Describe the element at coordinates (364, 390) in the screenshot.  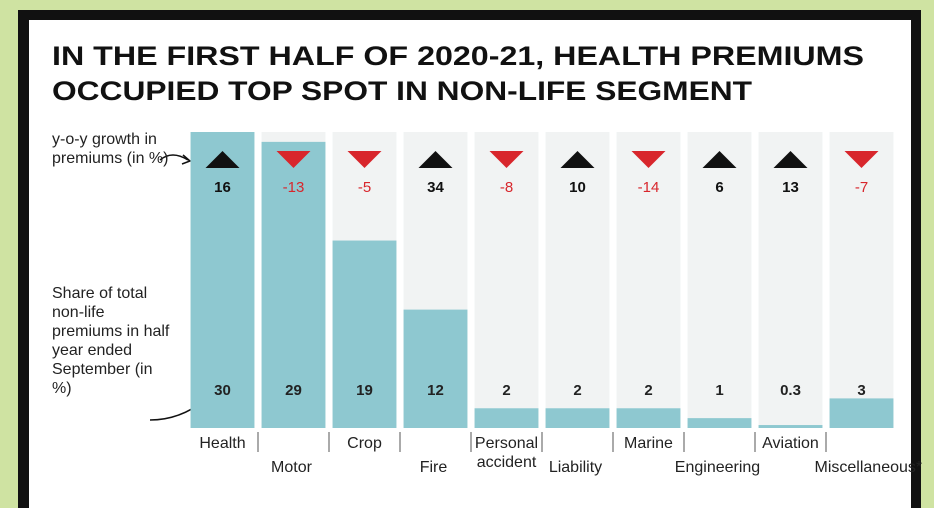
I see `value-label: 19` at that location.